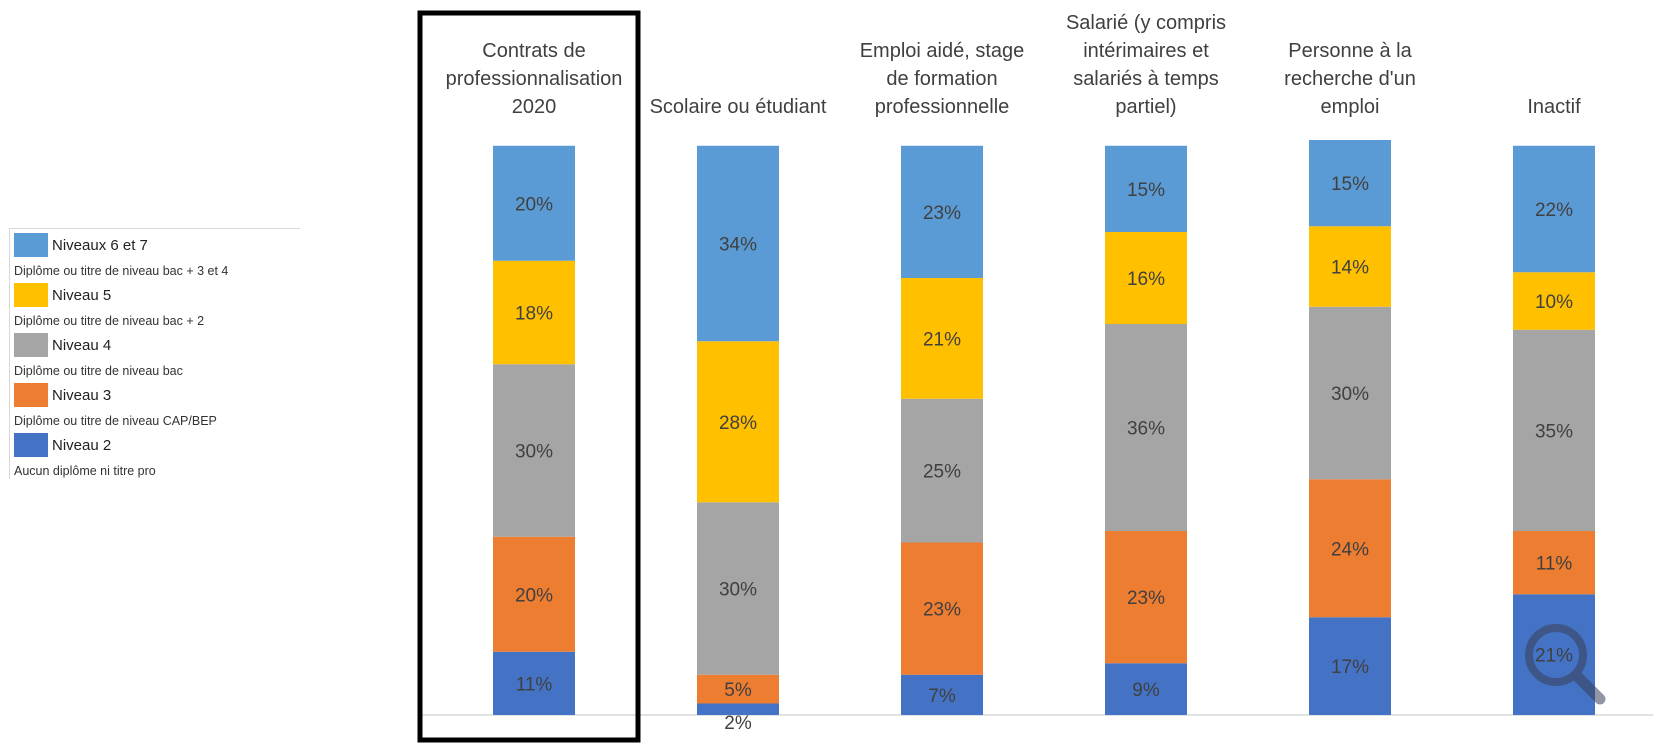 Image resolution: width=1653 pixels, height=743 pixels. I want to click on data-label: 2%, so click(738, 723).